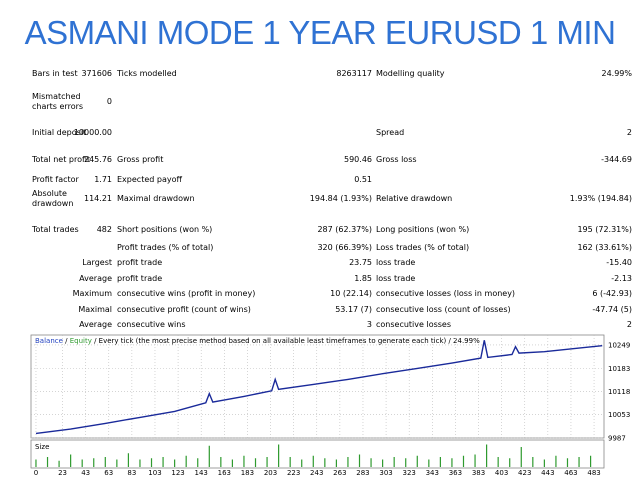  I want to click on x-tick-label: 23, so click(62, 473).